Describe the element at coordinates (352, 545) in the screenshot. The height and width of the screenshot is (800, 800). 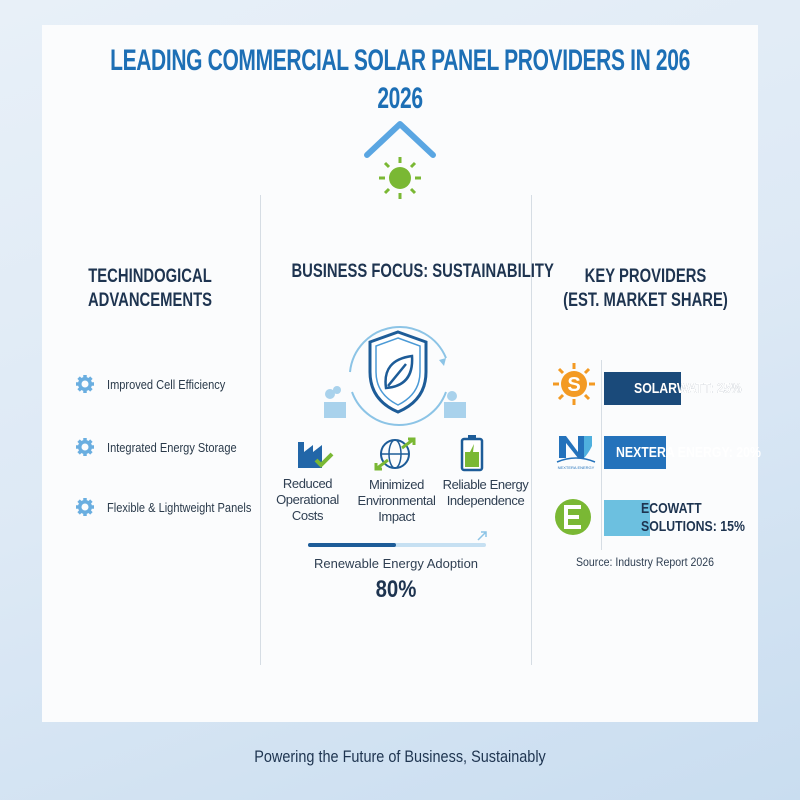
I see `adoption-progress-fill` at that location.